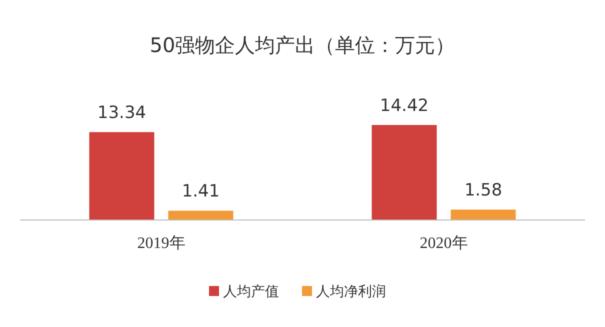  I want to click on data-label: 1.41, so click(201, 192).